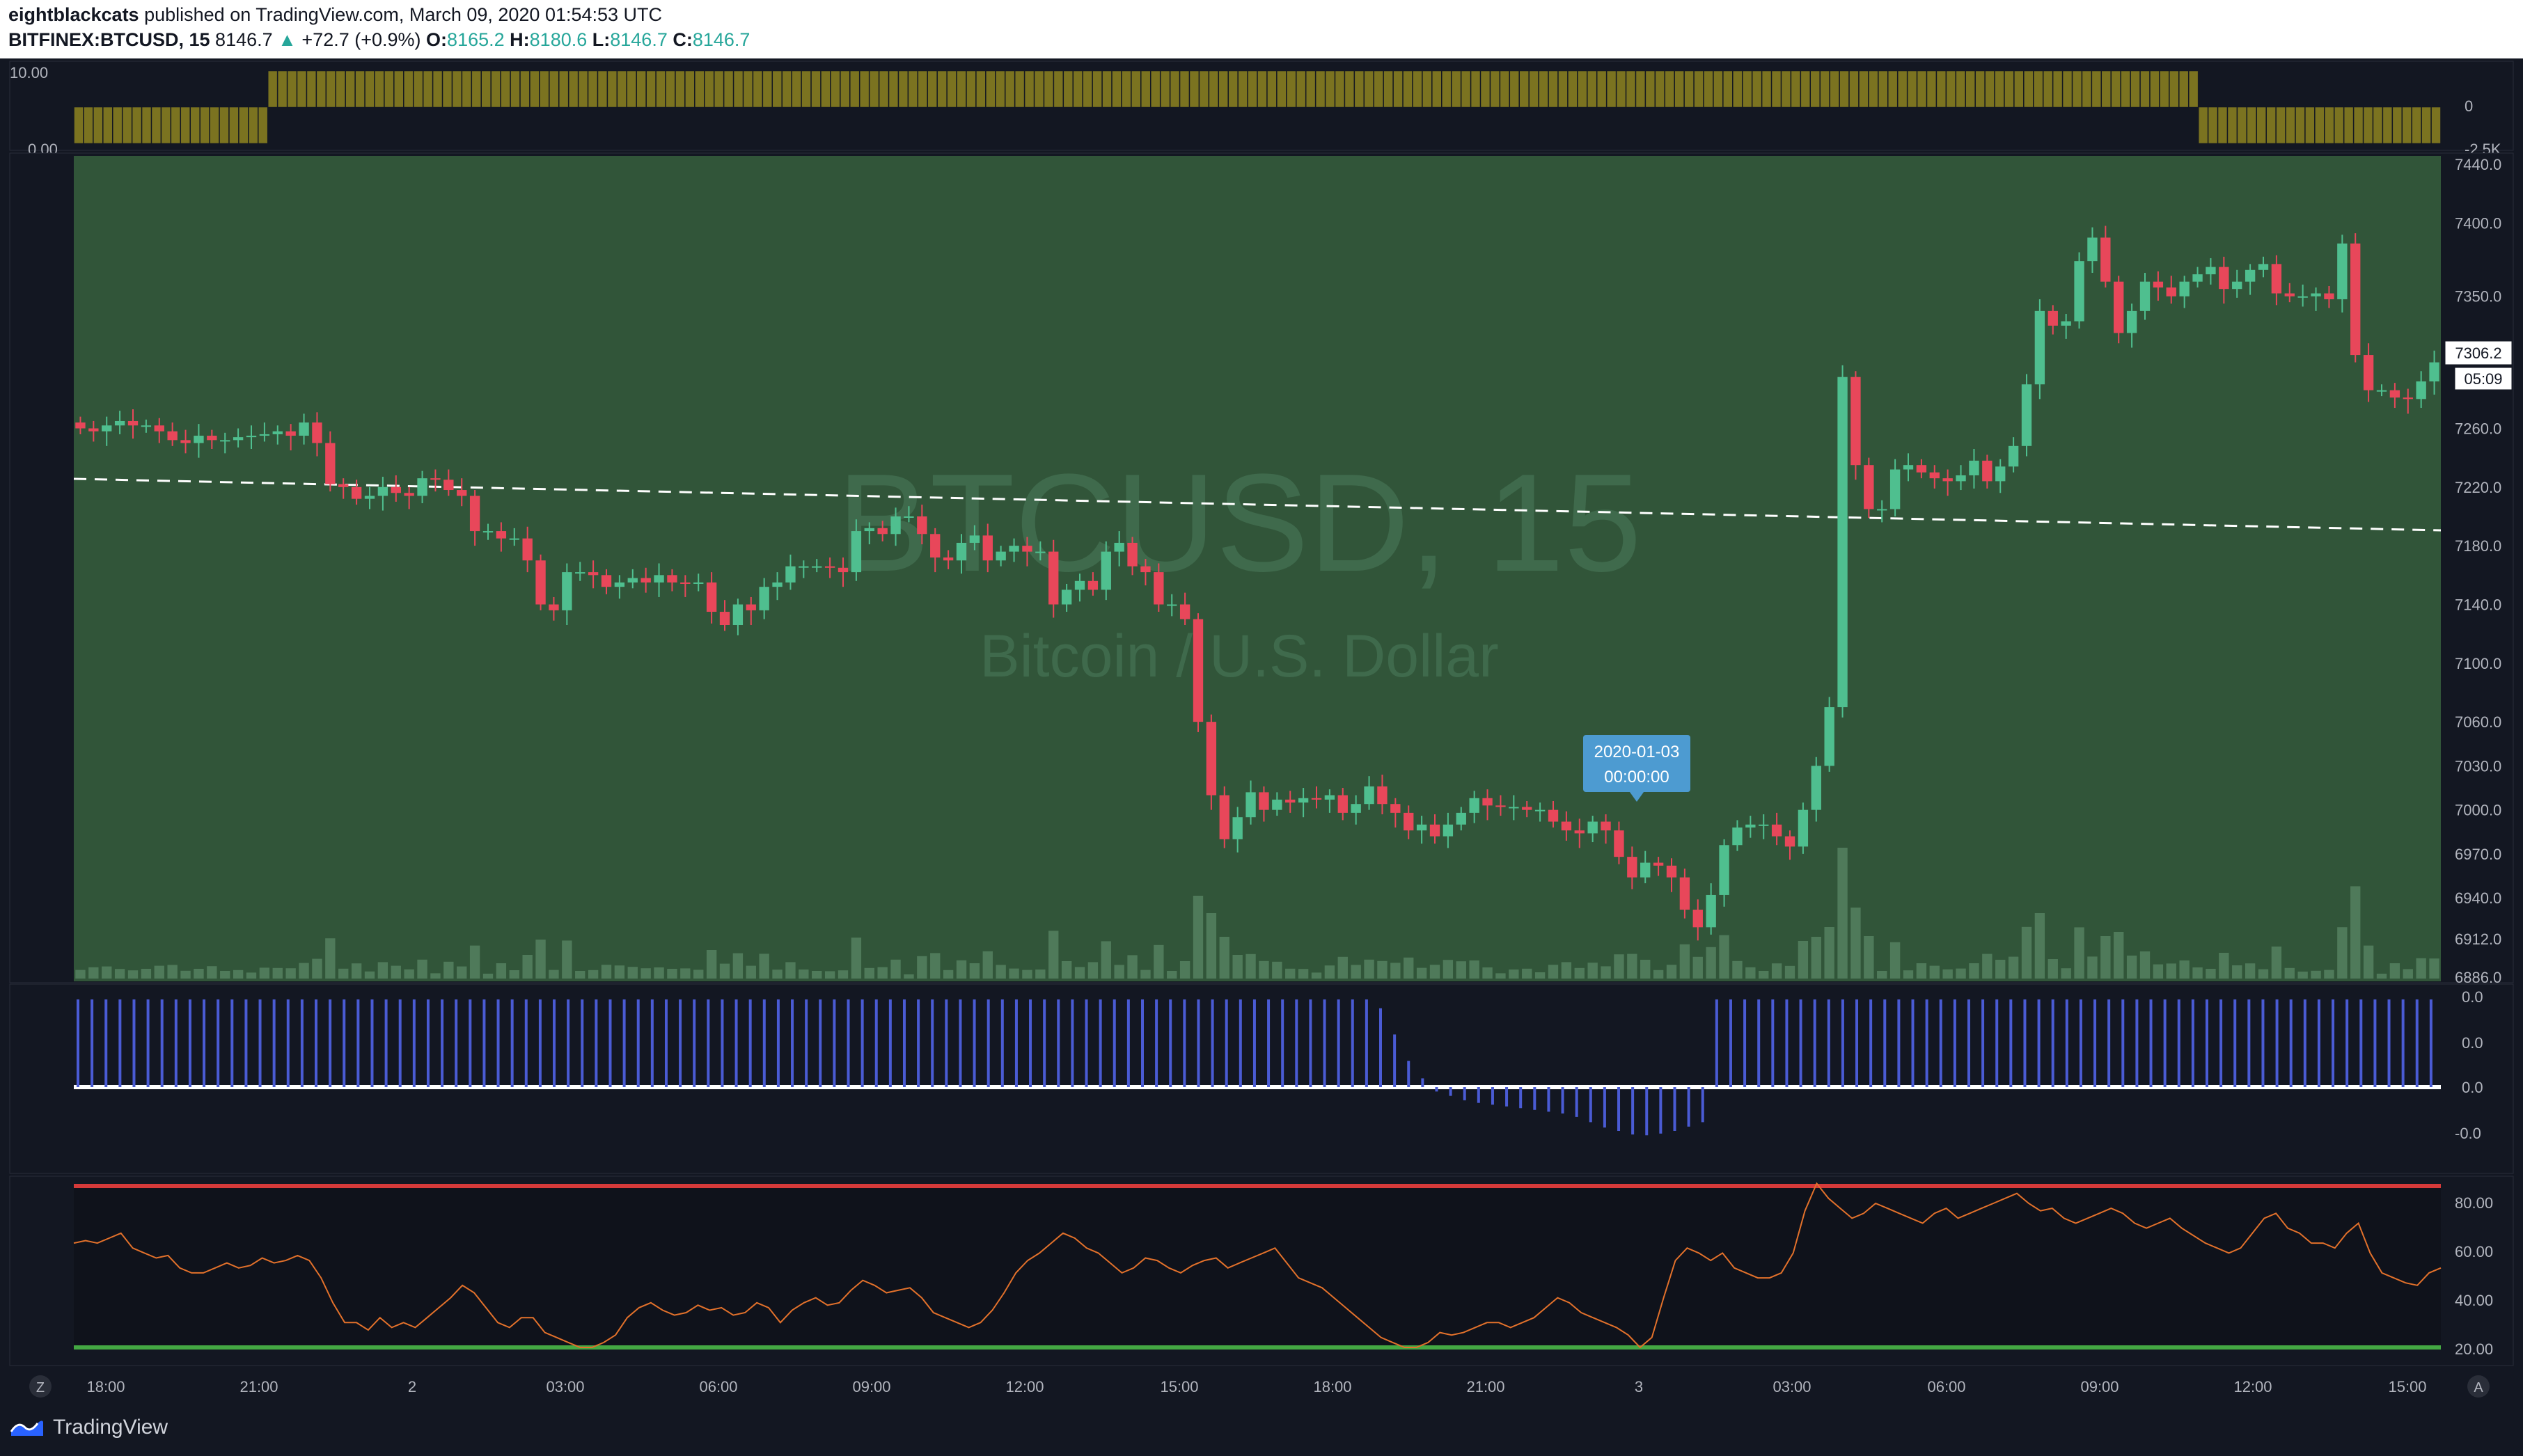  What do you see at coordinates (1257, 505) in the screenshot?
I see `trend-line` at bounding box center [1257, 505].